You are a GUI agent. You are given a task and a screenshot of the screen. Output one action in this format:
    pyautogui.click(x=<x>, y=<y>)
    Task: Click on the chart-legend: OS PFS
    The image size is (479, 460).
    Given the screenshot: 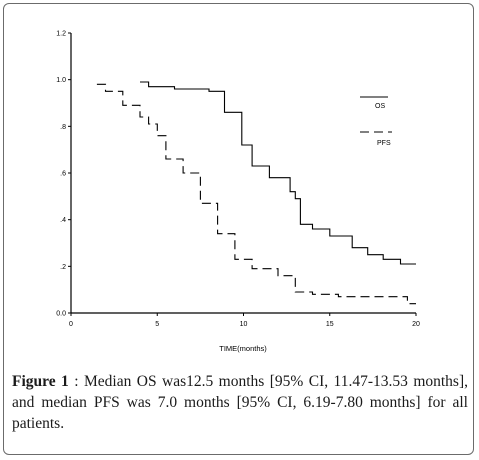 What is the action you would take?
    pyautogui.click(x=376, y=121)
    